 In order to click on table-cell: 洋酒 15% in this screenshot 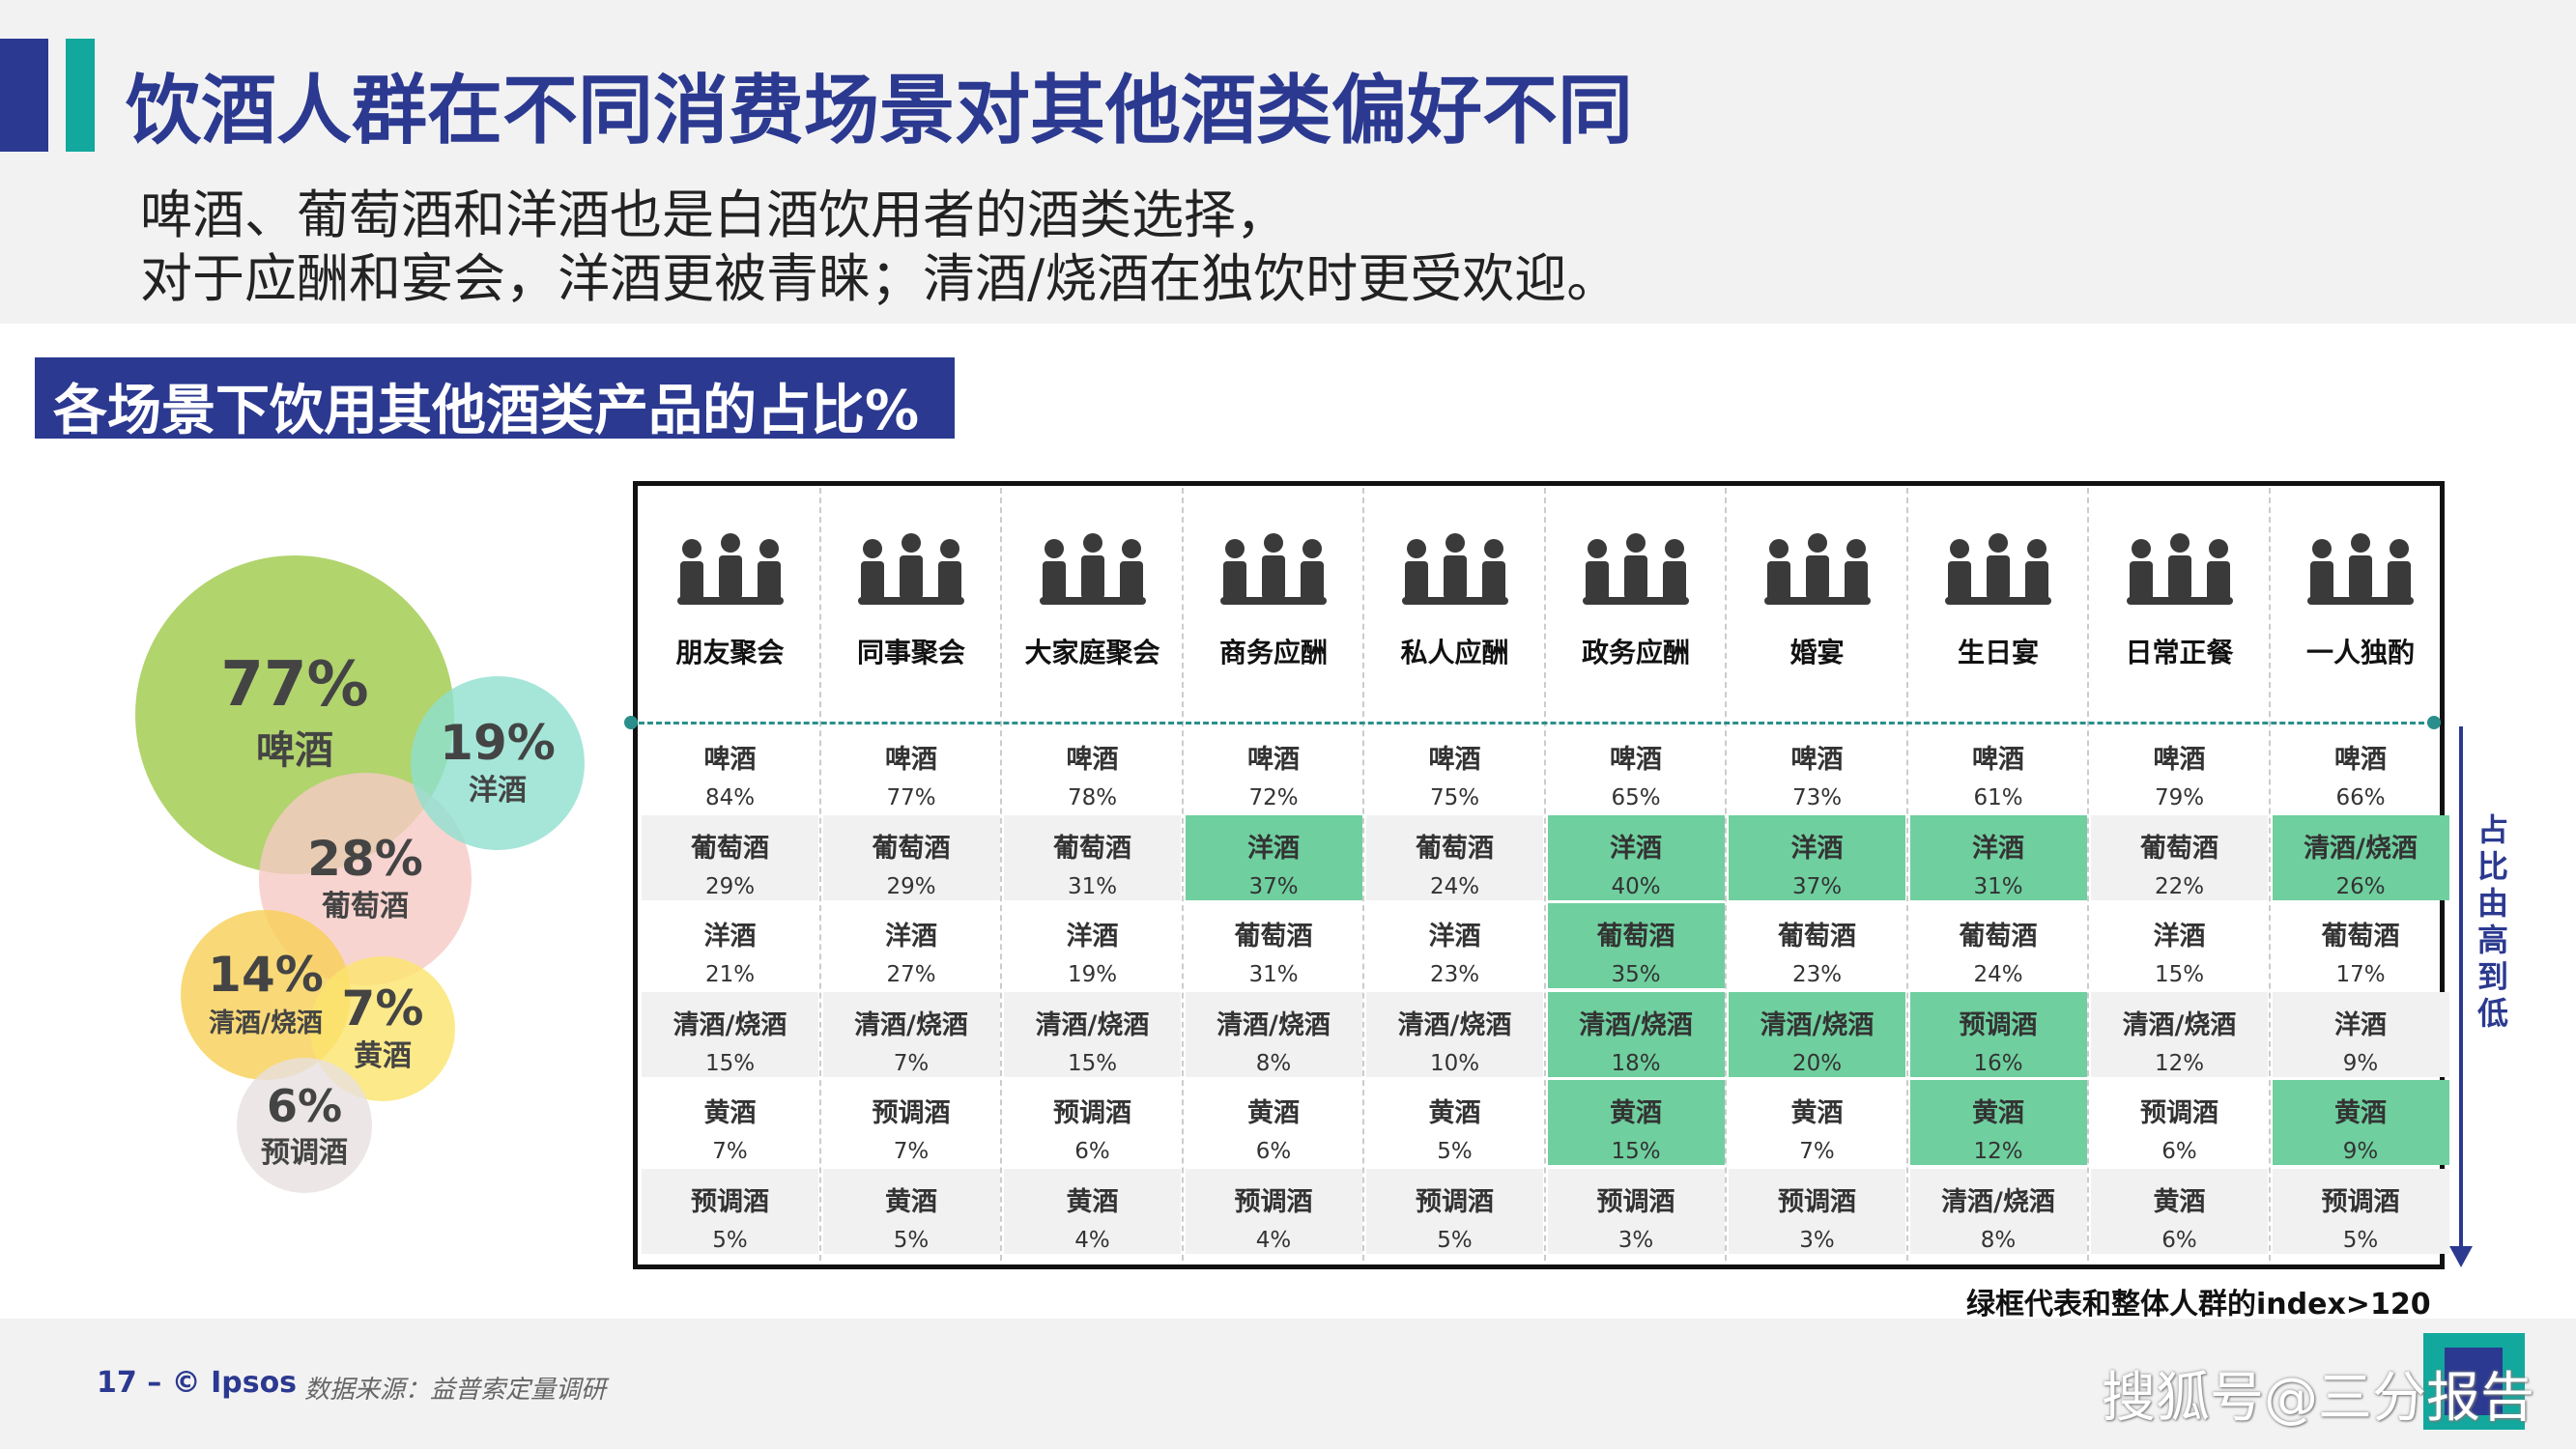, I will do `click(2180, 945)`.